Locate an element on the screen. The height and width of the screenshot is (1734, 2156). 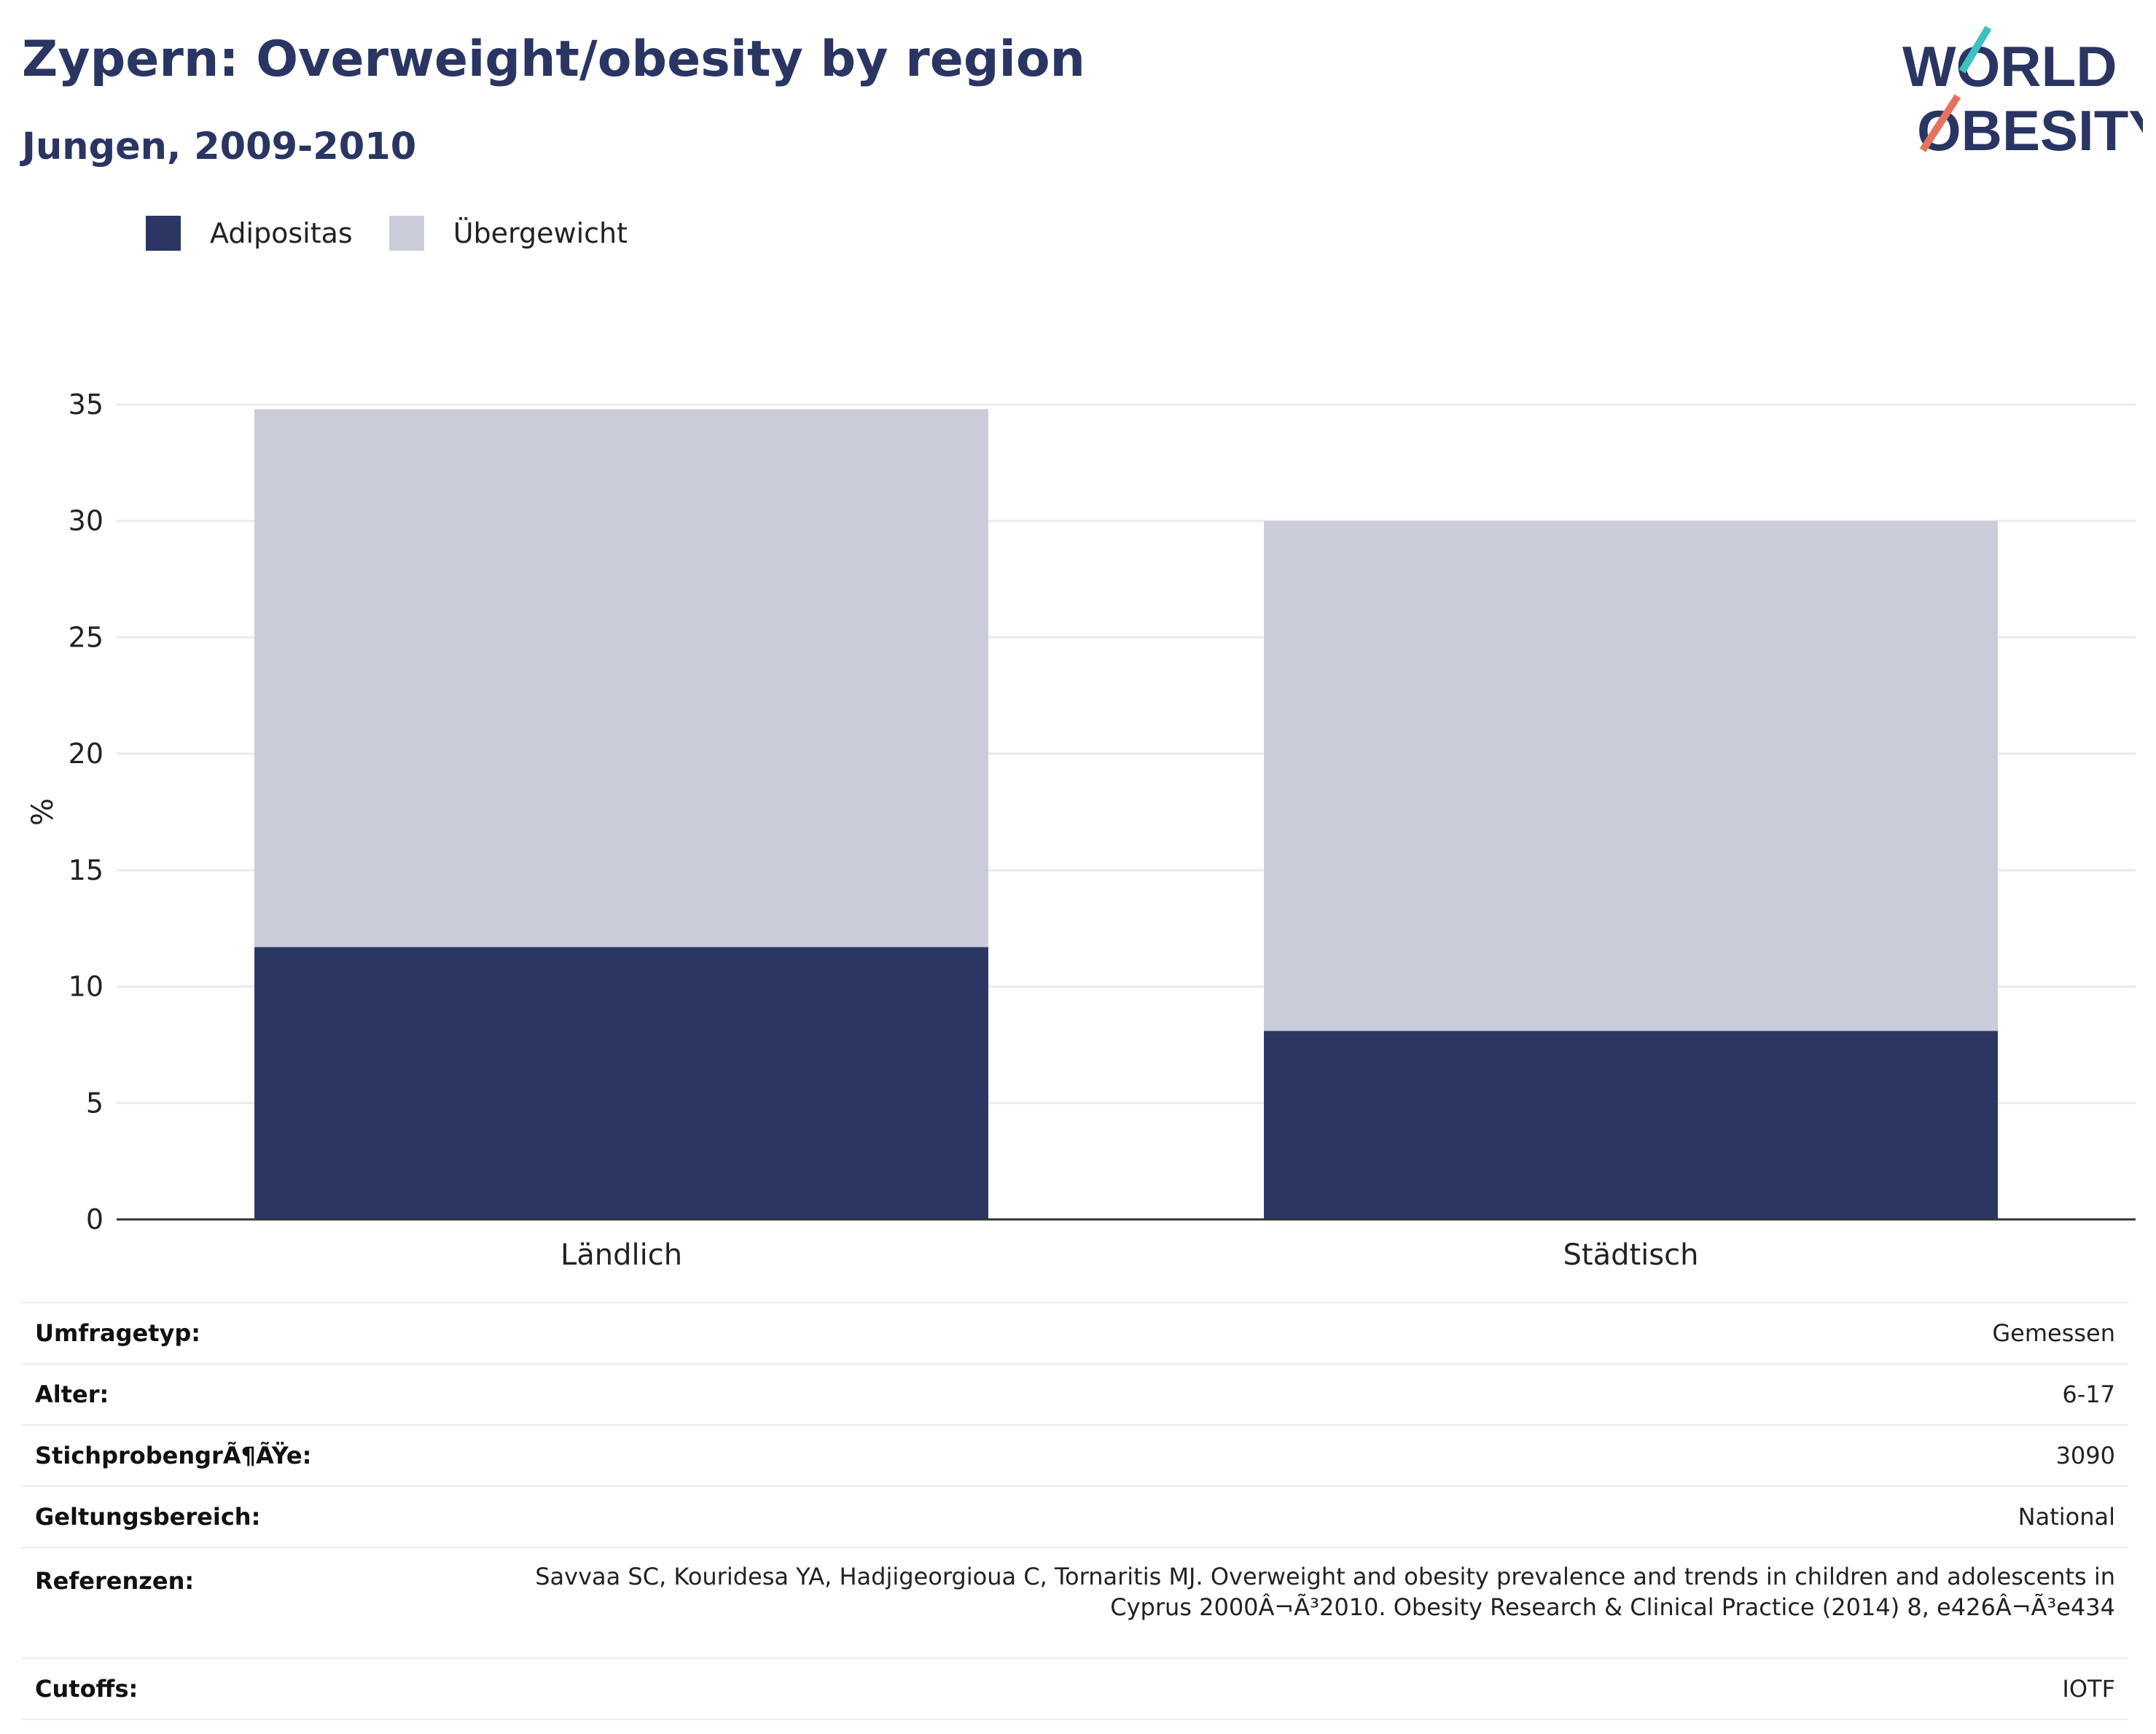
world-obesity-logo: WORLD OBESITY is located at coordinates (2023, 92).